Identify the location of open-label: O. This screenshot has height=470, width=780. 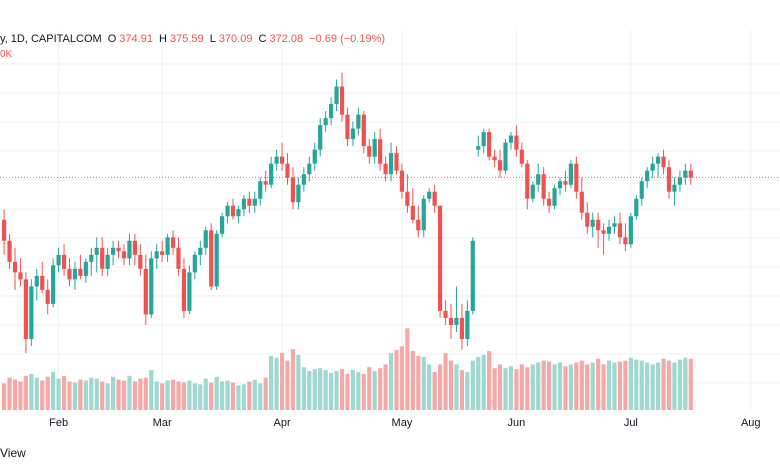
(112, 39).